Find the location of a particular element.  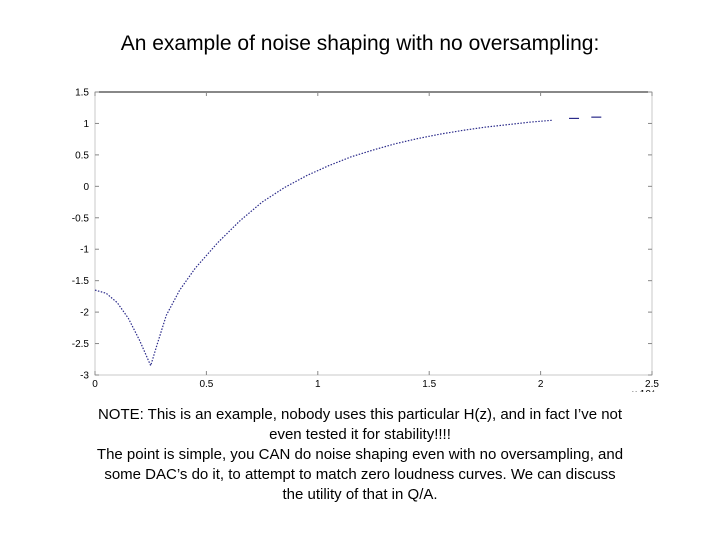

y-tick-label: -1 is located at coordinates (84, 250).